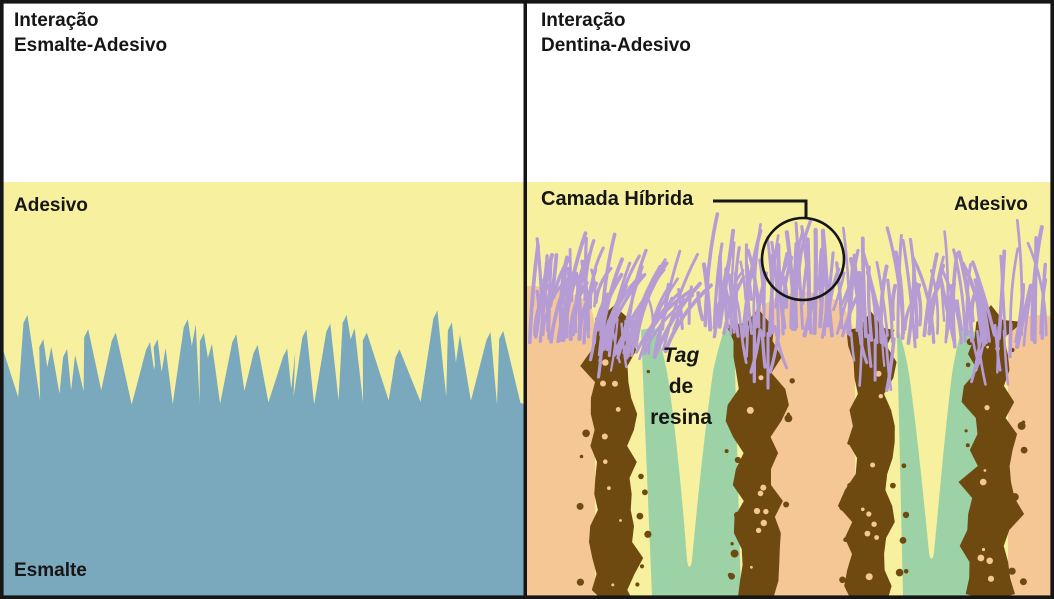  What do you see at coordinates (56, 20) in the screenshot?
I see `left-title-line1: Interação` at bounding box center [56, 20].